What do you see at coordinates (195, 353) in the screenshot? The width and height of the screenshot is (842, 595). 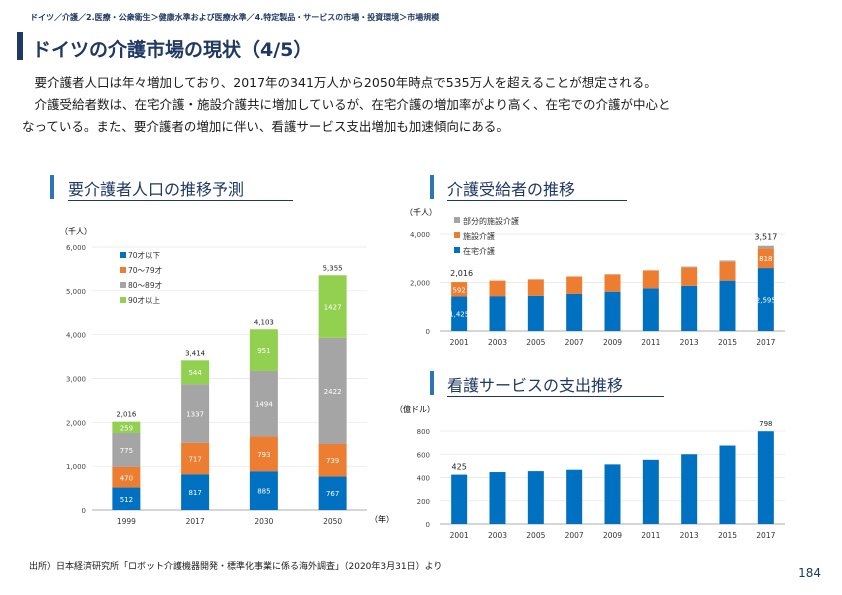 I see `total-label: 3,414` at bounding box center [195, 353].